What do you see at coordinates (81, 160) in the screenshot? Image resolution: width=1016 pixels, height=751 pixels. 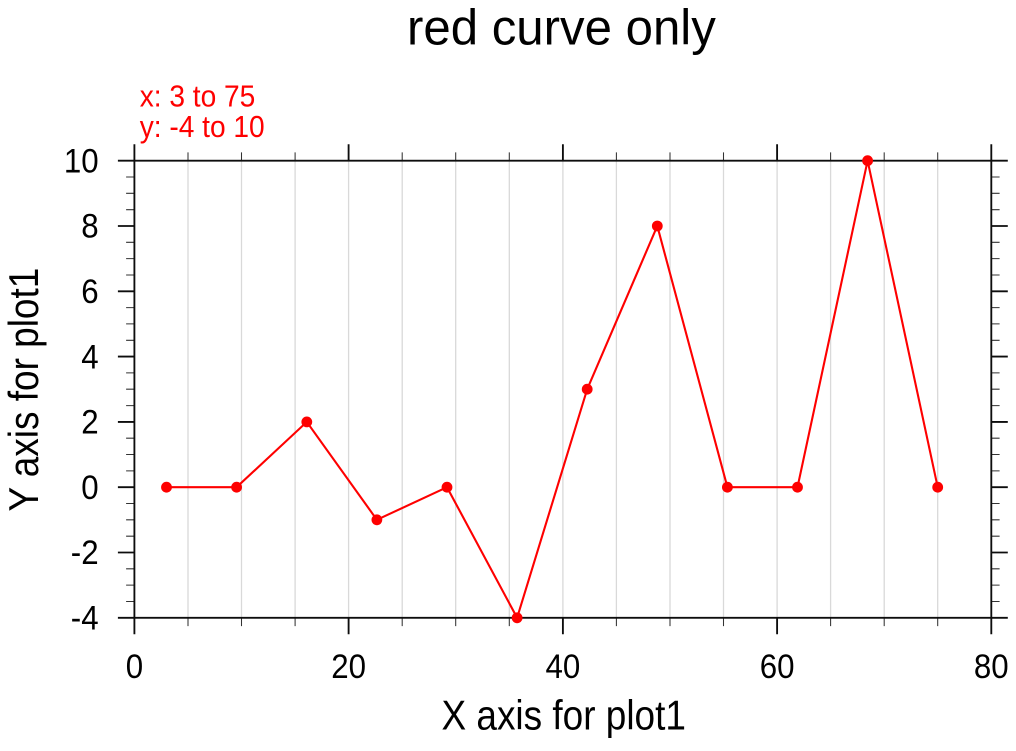 I see `svg-text: 10` at bounding box center [81, 160].